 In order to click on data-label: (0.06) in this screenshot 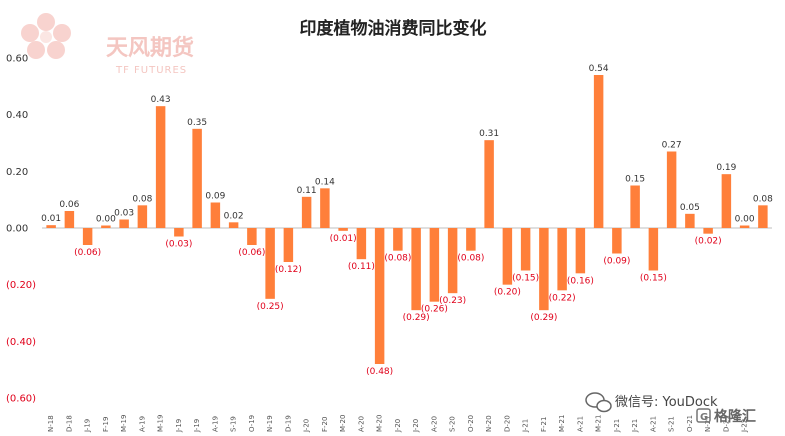, I will do `click(87, 253)`.